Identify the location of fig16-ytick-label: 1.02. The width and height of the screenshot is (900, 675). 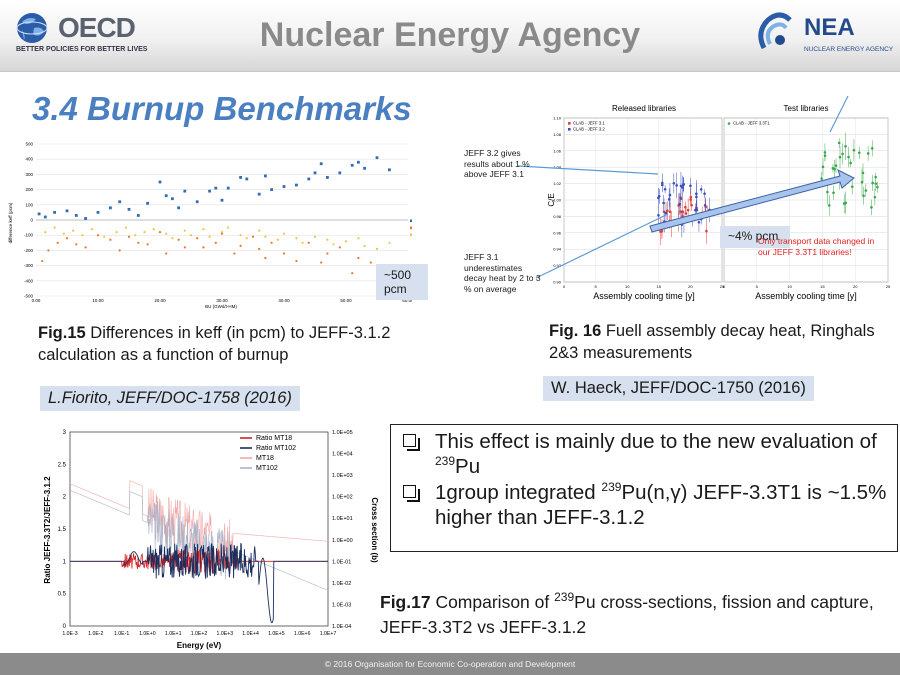
(557, 183).